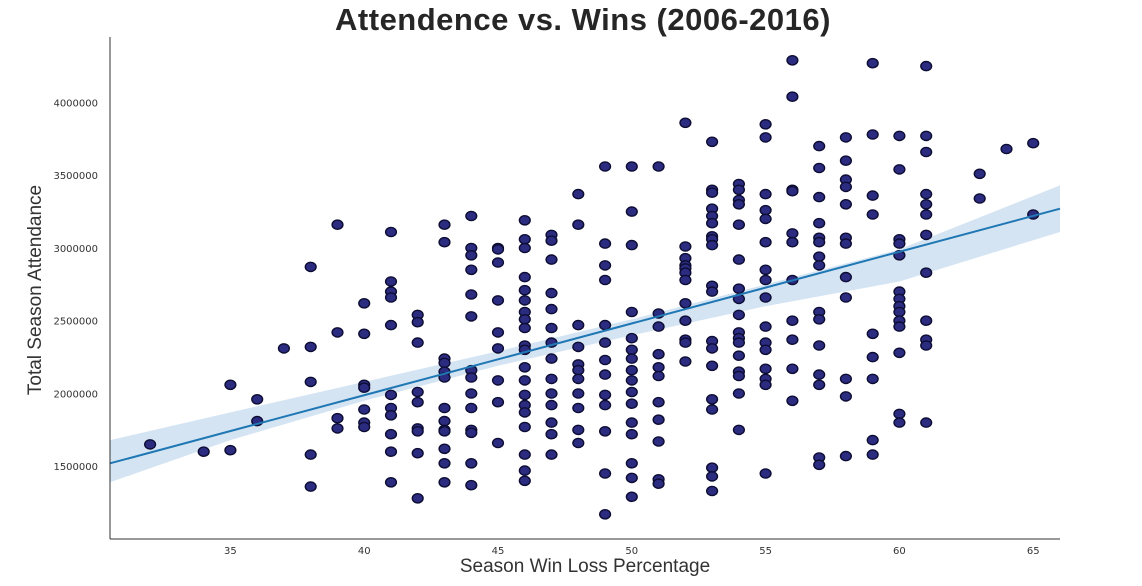  Describe the element at coordinates (230, 551) in the screenshot. I see `x-tick-label: 35` at that location.